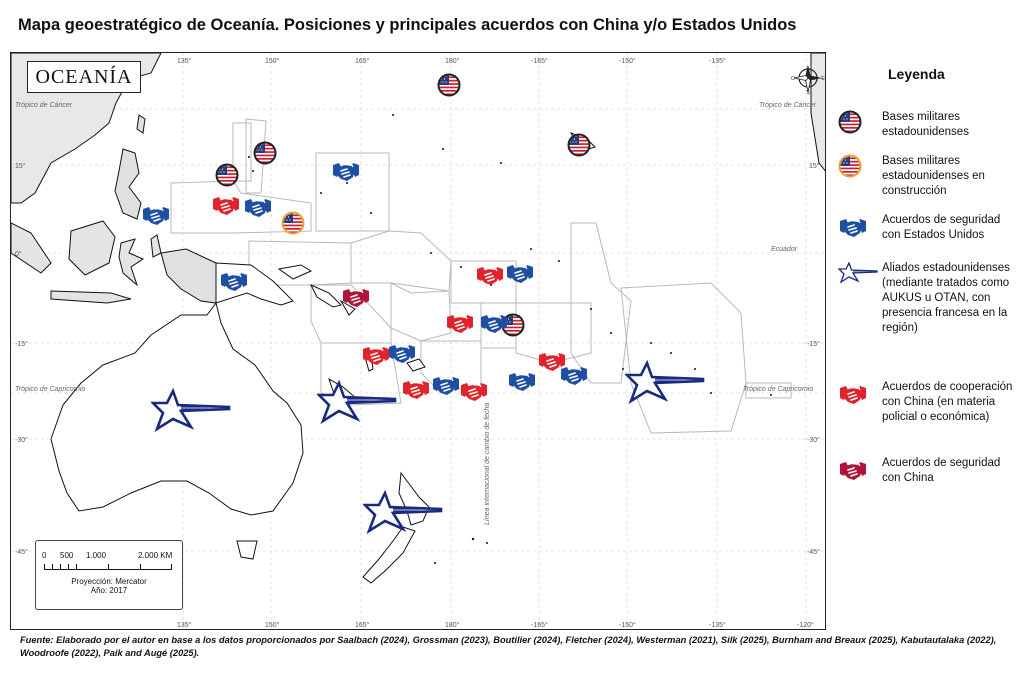  Describe the element at coordinates (817, 112) in the screenshot. I see `north-america-edge` at that location.